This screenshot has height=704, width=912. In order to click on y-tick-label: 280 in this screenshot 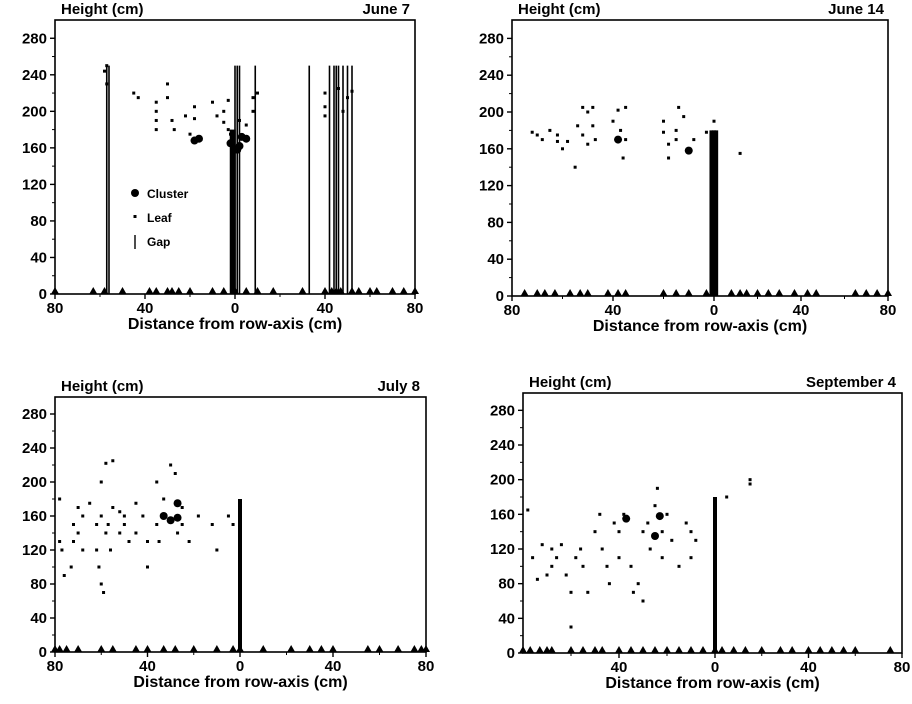, I will do `click(34, 414)`.